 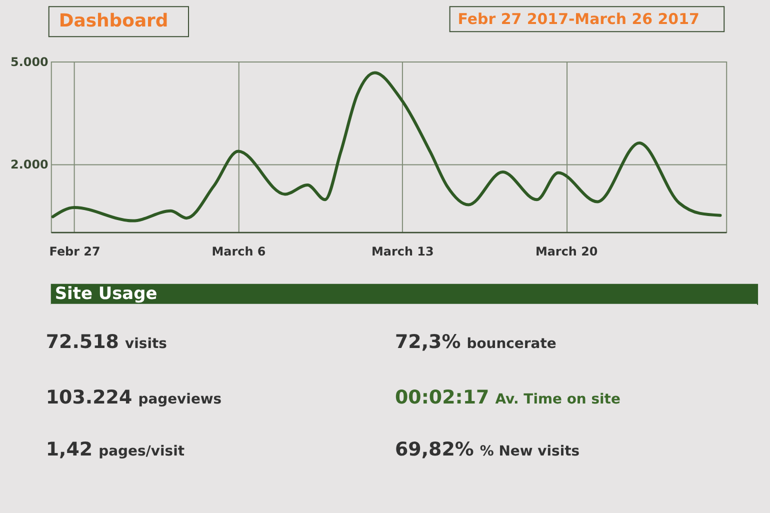 What do you see at coordinates (74, 251) in the screenshot?
I see `x-tick-label: Febr 27` at bounding box center [74, 251].